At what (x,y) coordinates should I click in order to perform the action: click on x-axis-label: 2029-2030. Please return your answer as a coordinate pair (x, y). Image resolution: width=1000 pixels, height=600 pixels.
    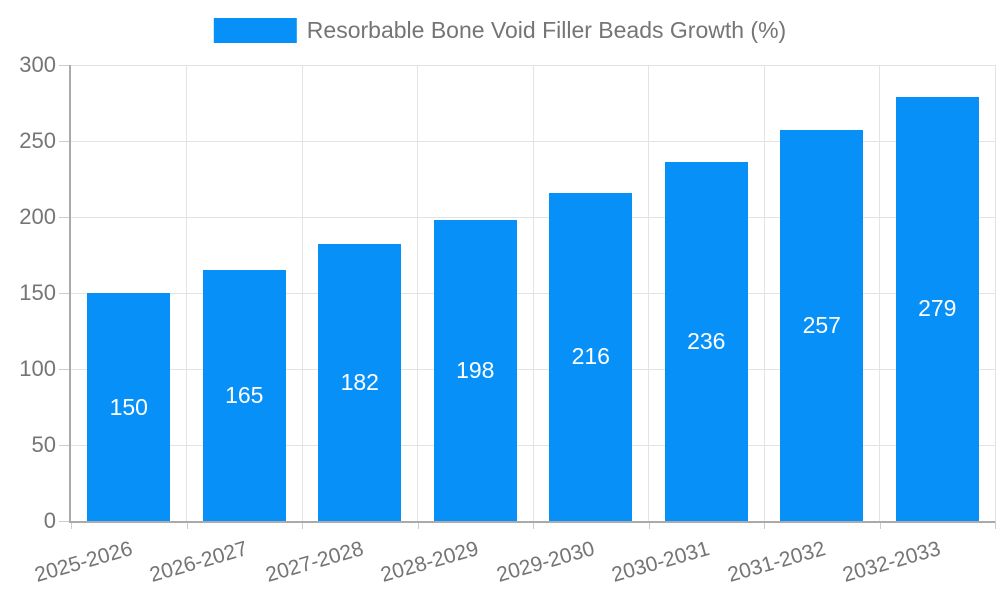
    Looking at the image, I should click on (545, 562).